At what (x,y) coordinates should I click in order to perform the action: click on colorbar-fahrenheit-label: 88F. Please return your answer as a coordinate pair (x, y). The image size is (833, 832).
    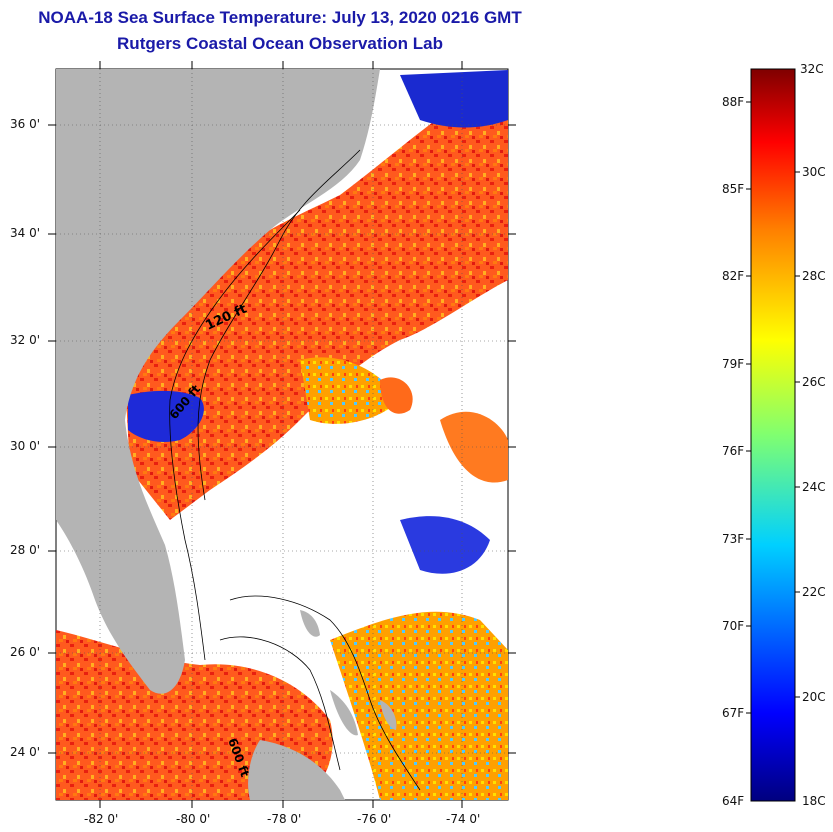
    Looking at the image, I should click on (733, 102).